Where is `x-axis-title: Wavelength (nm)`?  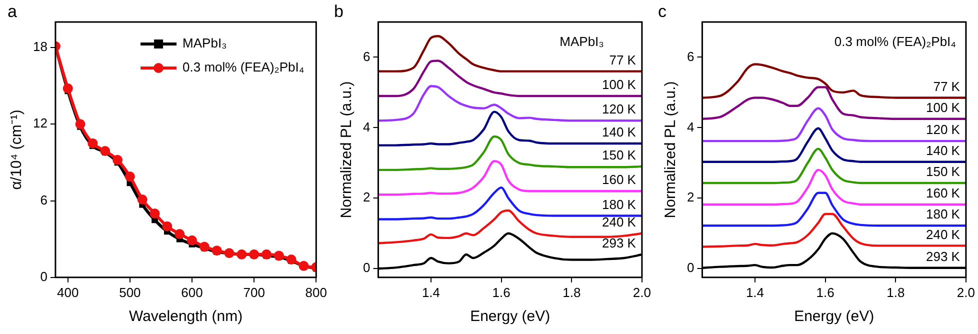 x-axis-title: Wavelength (nm) is located at coordinates (185, 317).